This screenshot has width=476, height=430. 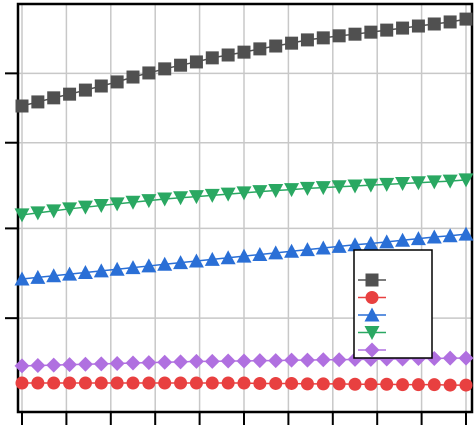 I want to click on legend, so click(x=393, y=304).